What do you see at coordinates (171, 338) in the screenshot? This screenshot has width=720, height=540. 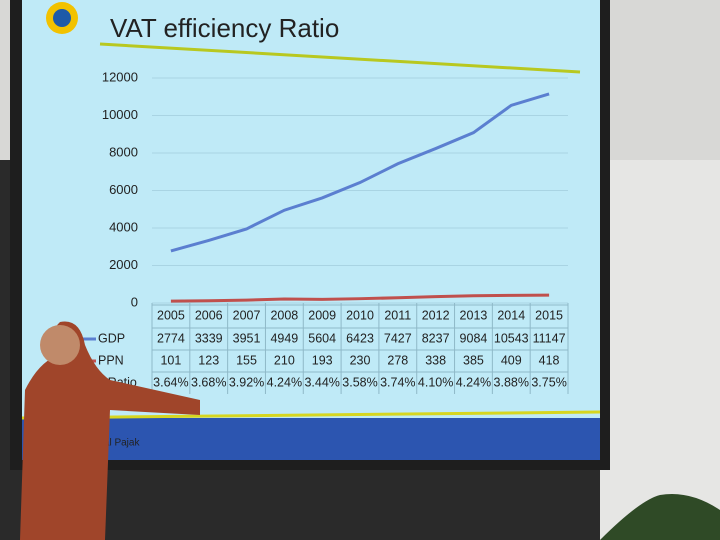 I see `table-cell: 2774` at bounding box center [171, 338].